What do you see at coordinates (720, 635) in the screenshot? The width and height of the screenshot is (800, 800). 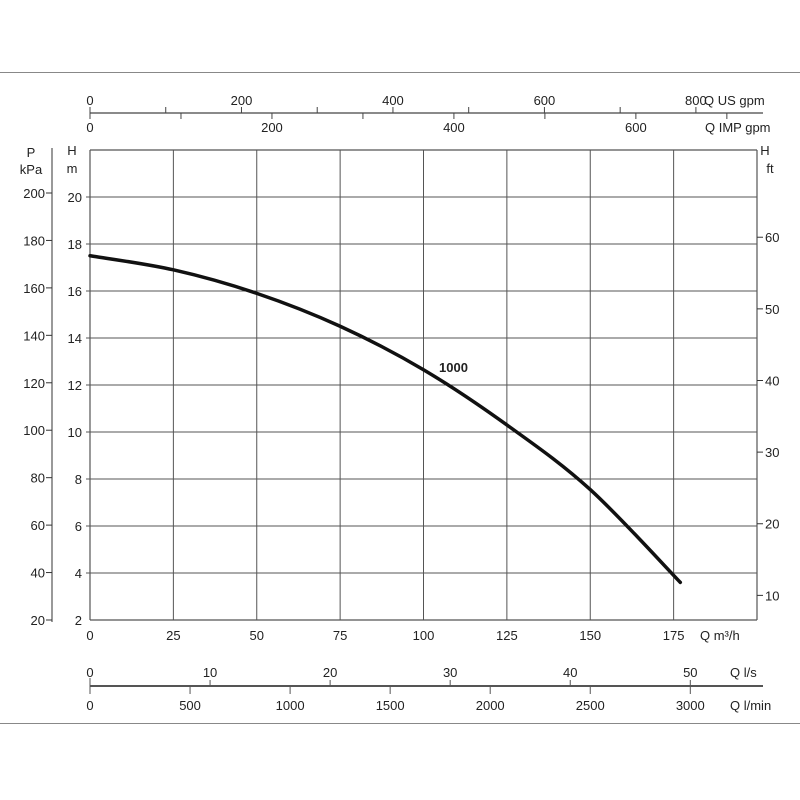 I see `x-axis-label-m3h: Q m³/h` at bounding box center [720, 635].